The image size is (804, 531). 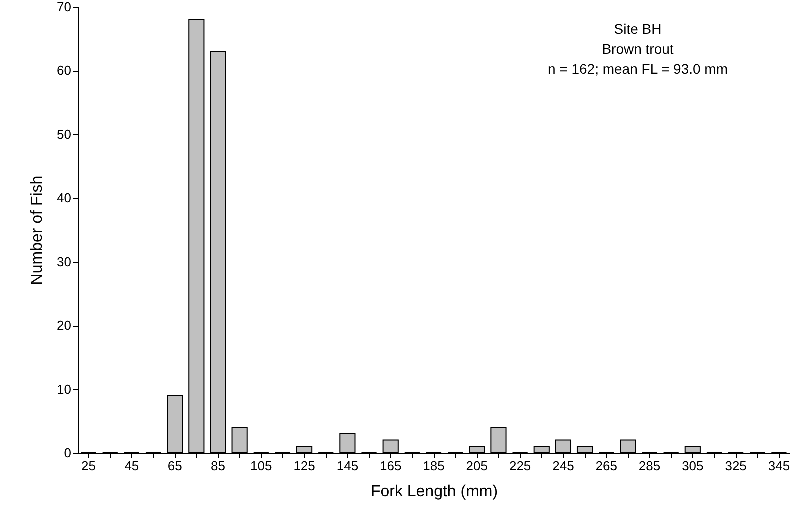 What do you see at coordinates (434, 492) in the screenshot?
I see `x-axis-title: Fork Length (mm)` at bounding box center [434, 492].